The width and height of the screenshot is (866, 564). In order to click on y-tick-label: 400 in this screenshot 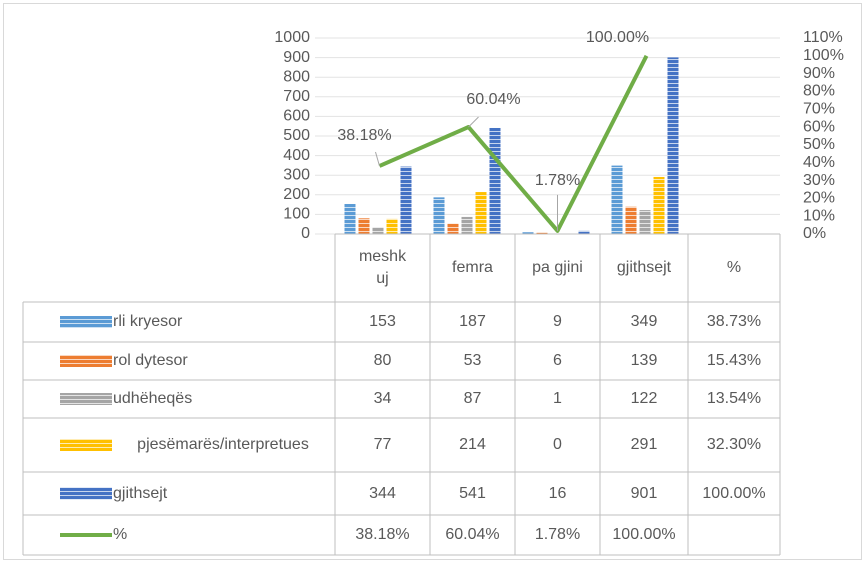, I will do `click(296, 155)`.